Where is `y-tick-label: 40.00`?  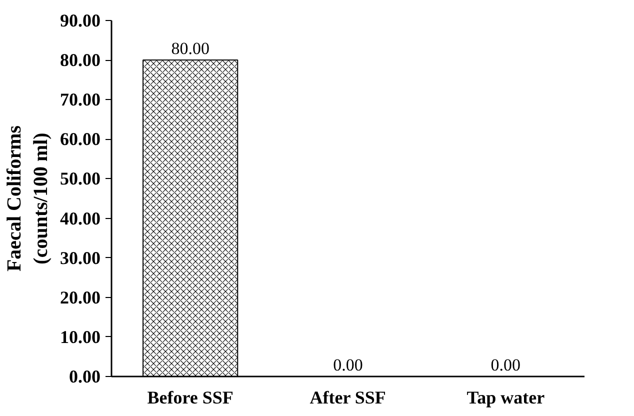
y-tick-label: 40.00 is located at coordinates (80, 218).